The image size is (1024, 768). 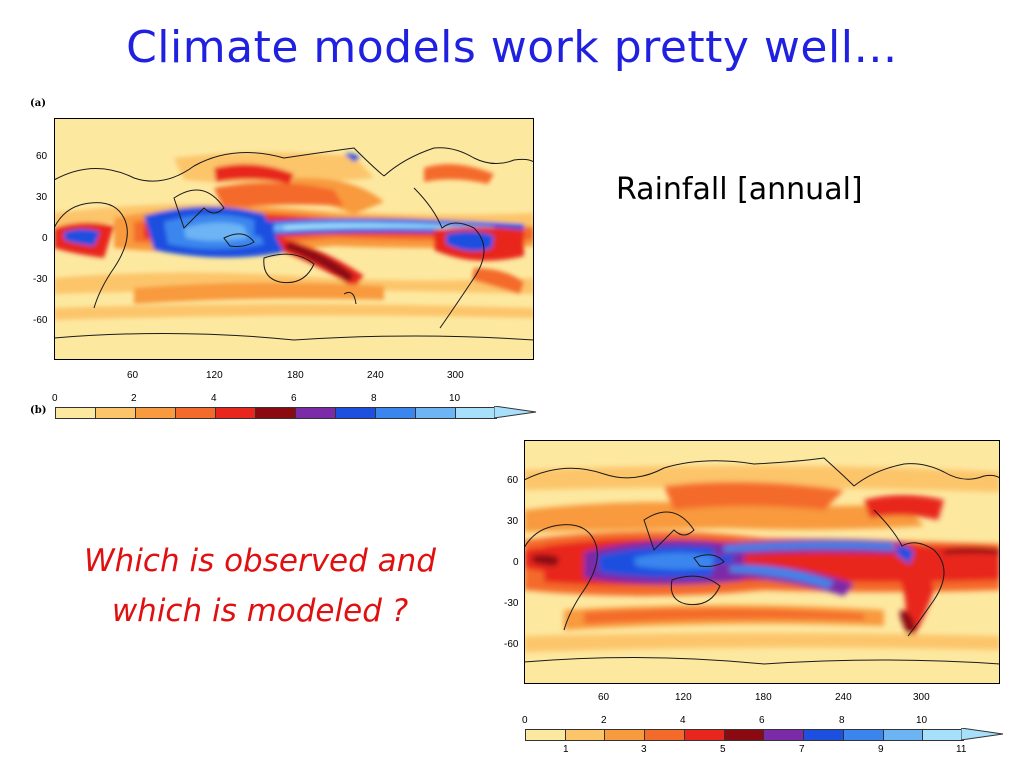 I want to click on lat-tick-b-3: 0, so click(x=516, y=562).